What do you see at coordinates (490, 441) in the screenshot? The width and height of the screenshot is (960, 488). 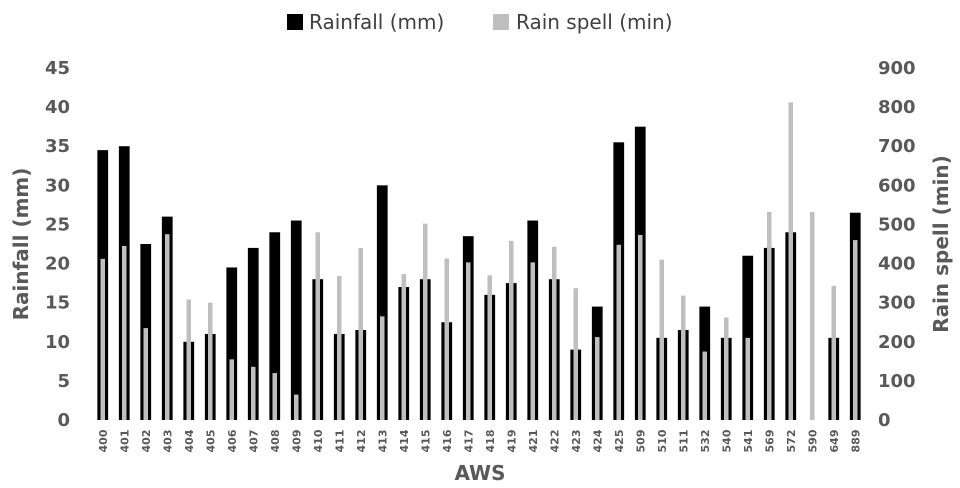 I see `x-tick-label: 418` at bounding box center [490, 441].